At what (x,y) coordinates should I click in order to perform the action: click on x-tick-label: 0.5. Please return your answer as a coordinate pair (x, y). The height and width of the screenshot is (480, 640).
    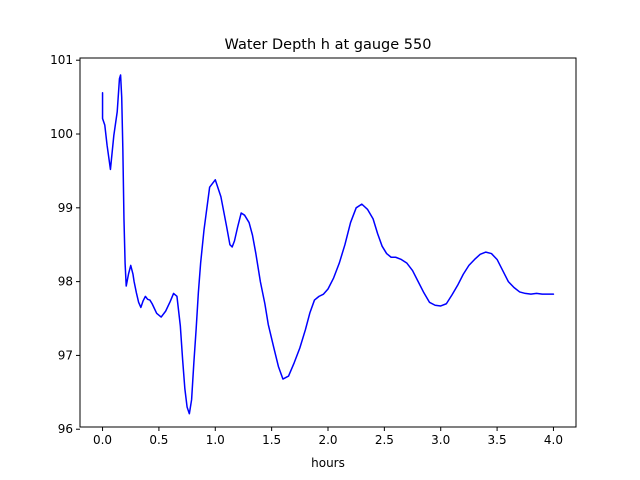
    Looking at the image, I should click on (158, 440).